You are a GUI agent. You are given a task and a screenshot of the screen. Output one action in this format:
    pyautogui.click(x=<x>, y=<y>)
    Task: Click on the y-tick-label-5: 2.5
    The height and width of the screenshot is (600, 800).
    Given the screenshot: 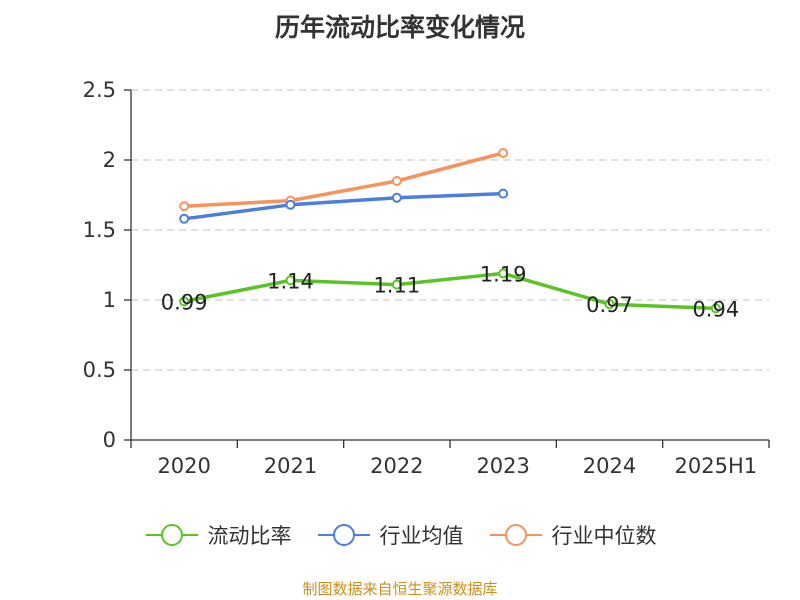 What is the action you would take?
    pyautogui.click(x=99, y=90)
    